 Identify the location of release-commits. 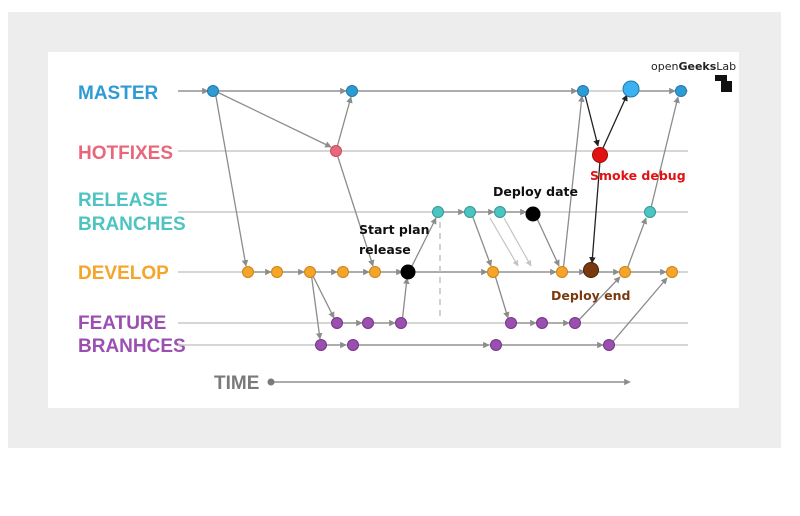
(544, 212).